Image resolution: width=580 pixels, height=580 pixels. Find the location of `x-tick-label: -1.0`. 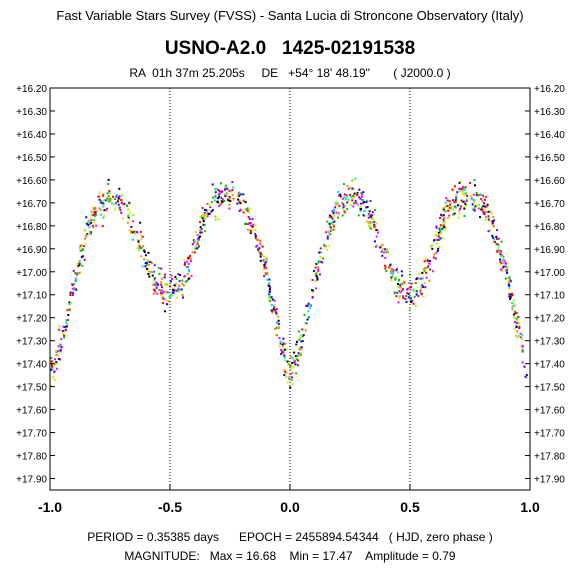

x-tick-label: -1.0 is located at coordinates (50, 507).